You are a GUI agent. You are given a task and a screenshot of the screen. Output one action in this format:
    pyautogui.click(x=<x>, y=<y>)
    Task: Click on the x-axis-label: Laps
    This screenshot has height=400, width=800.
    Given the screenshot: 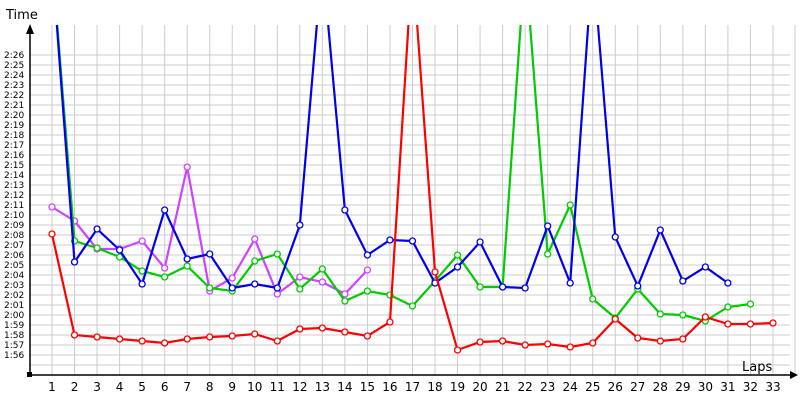 What is the action you would take?
    pyautogui.click(x=757, y=367)
    